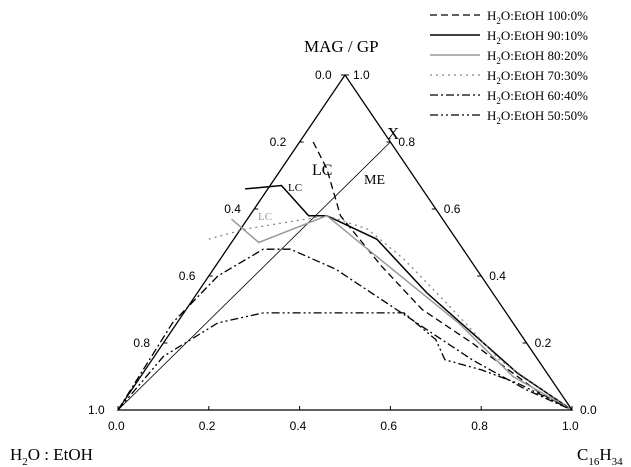 This screenshot has height=467, width=631. I want to click on right-vertex-label: C16H34, so click(600, 456).